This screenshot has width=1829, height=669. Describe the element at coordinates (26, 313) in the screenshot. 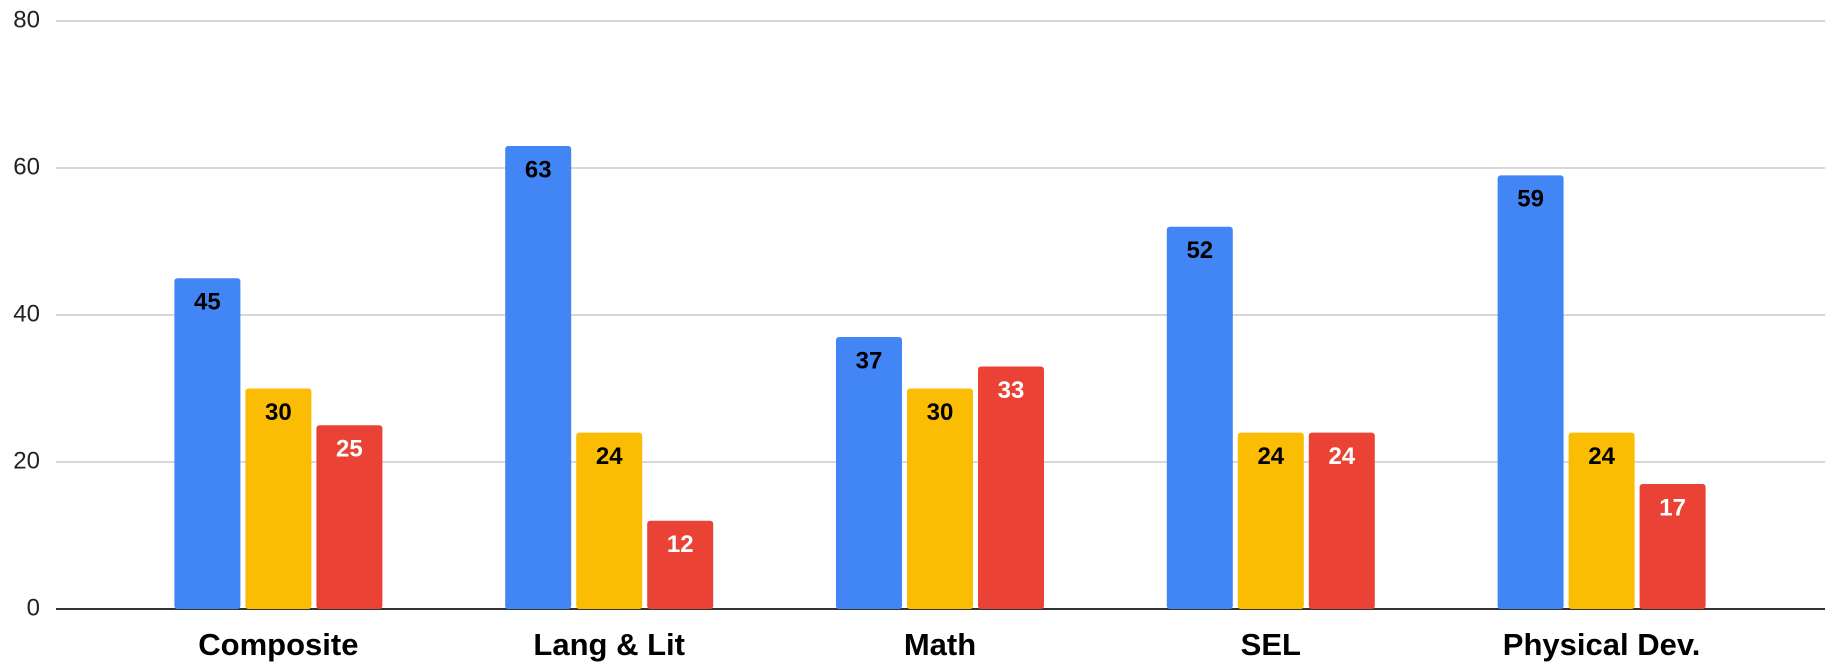

I see `y-tick-label: 40` at that location.